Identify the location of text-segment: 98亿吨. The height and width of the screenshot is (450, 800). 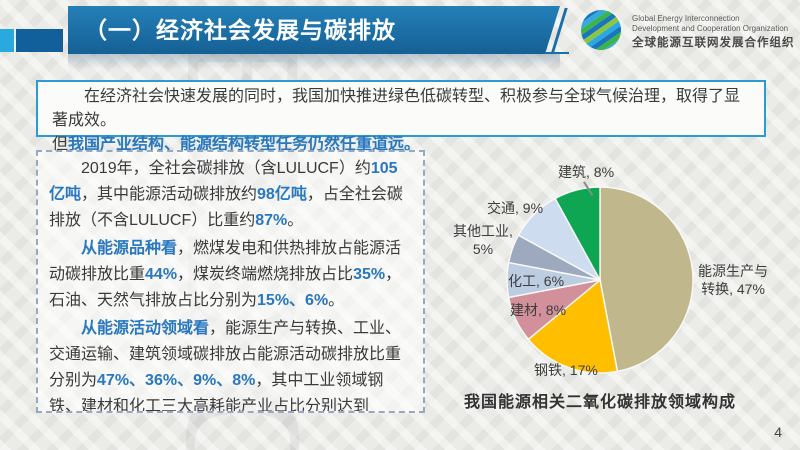
(282, 194).